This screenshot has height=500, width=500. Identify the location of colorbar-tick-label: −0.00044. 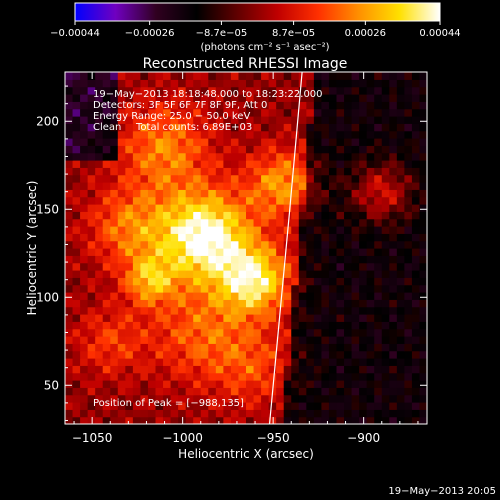
(75, 33).